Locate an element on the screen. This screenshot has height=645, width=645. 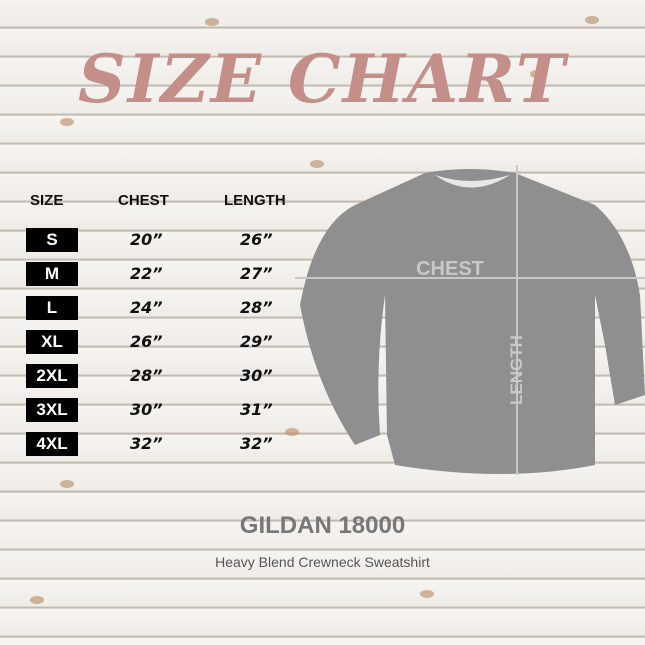
header-length: LENGTH is located at coordinates (255, 200).